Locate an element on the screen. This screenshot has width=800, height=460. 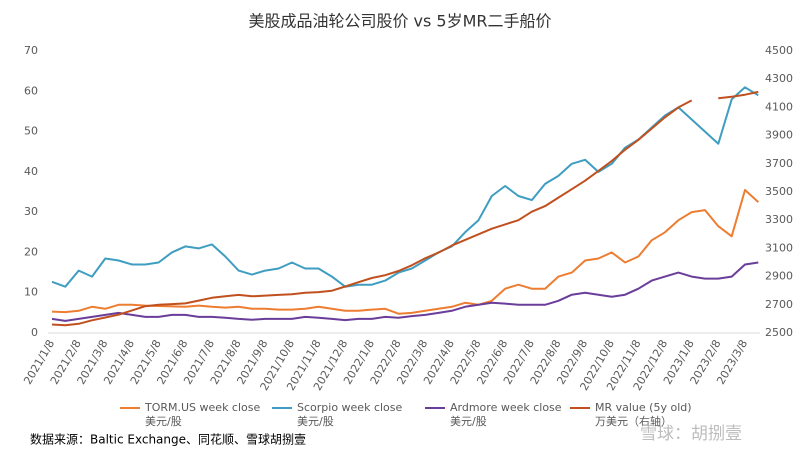
y-tick-label: 40 is located at coordinates (31, 171).